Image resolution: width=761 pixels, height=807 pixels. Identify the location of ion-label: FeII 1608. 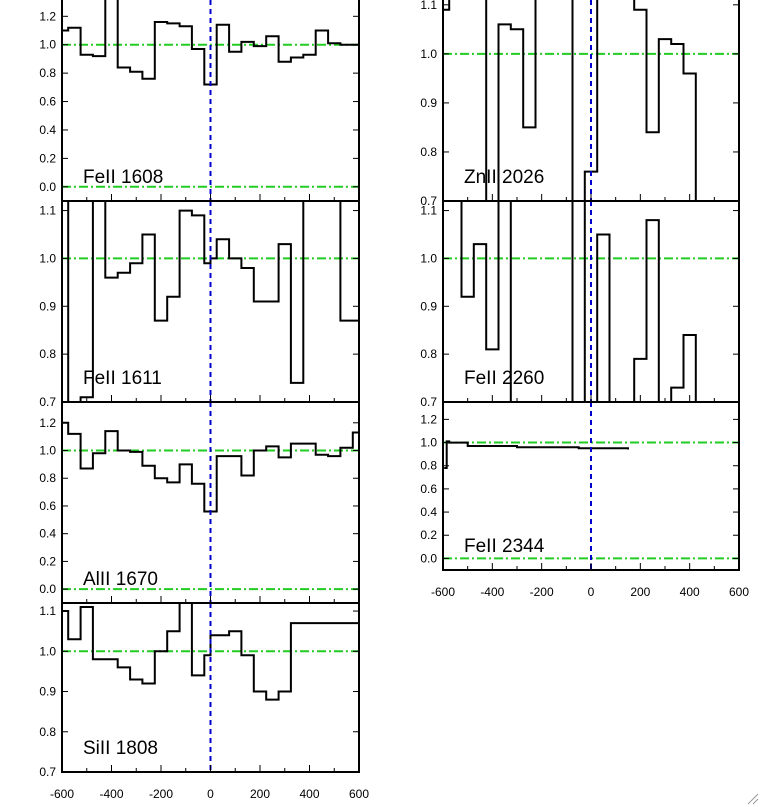
(123, 177).